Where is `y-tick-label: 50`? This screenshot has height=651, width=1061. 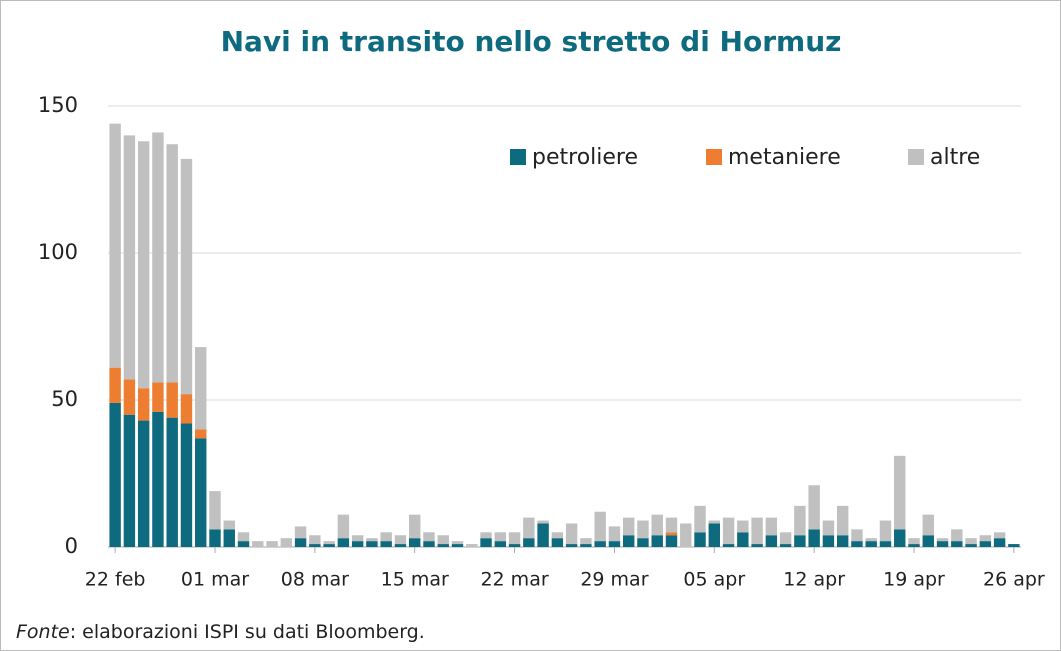
y-tick-label: 50 is located at coordinates (64, 399).